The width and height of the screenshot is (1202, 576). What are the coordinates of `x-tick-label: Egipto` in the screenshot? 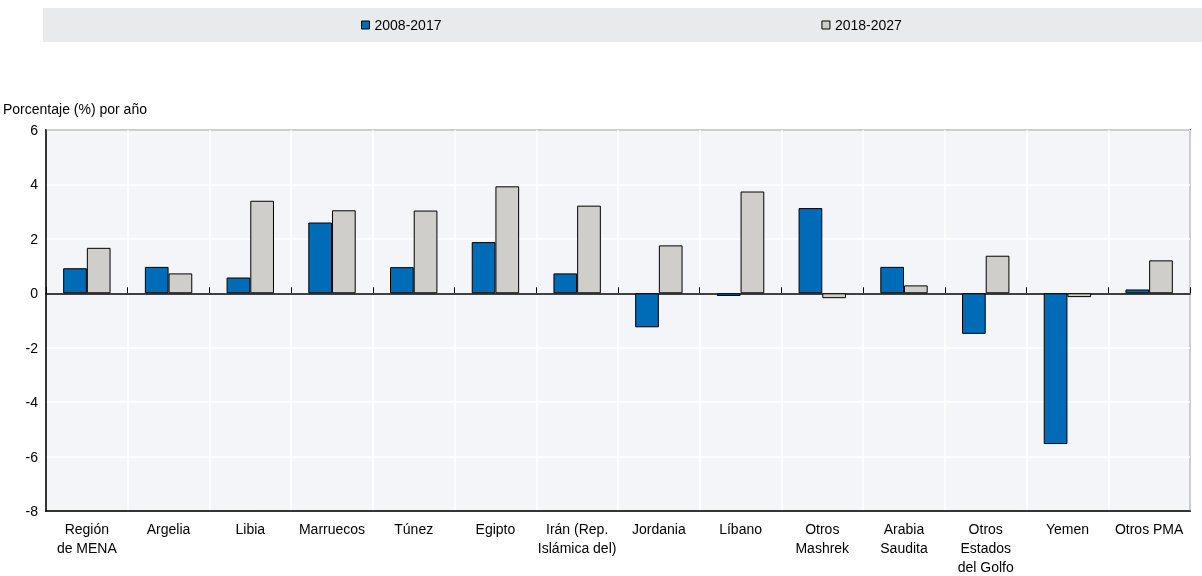 It's located at (495, 528).